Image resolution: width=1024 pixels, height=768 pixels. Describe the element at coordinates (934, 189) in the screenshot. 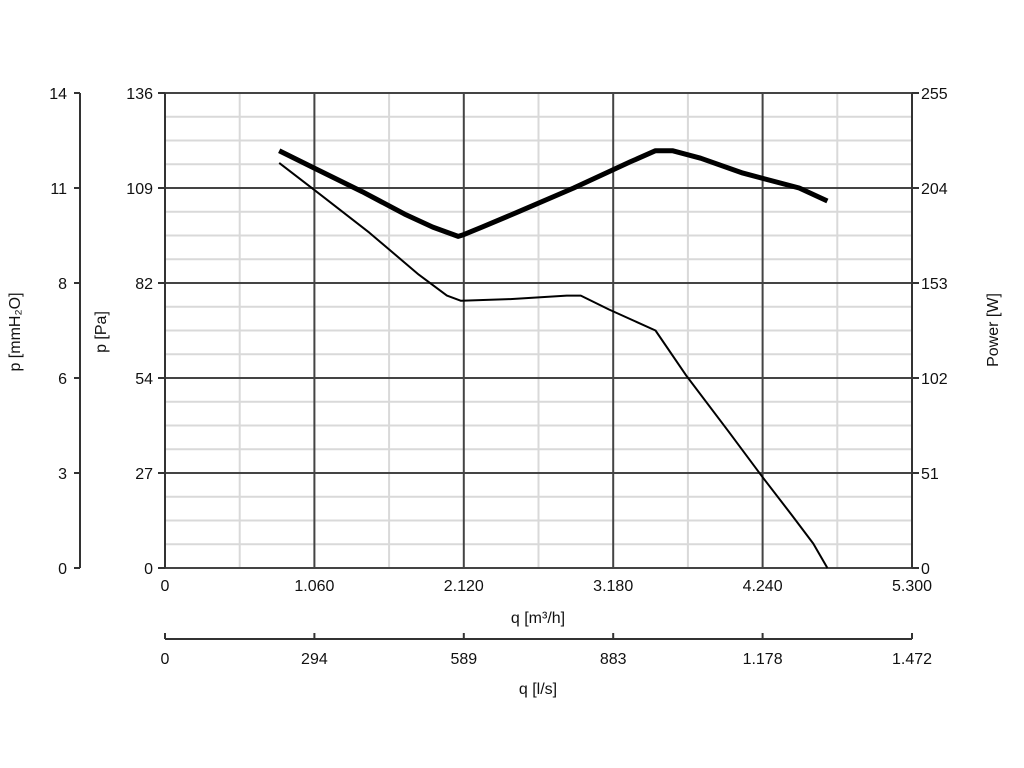

I see `y-right-tick-label: 204` at that location.